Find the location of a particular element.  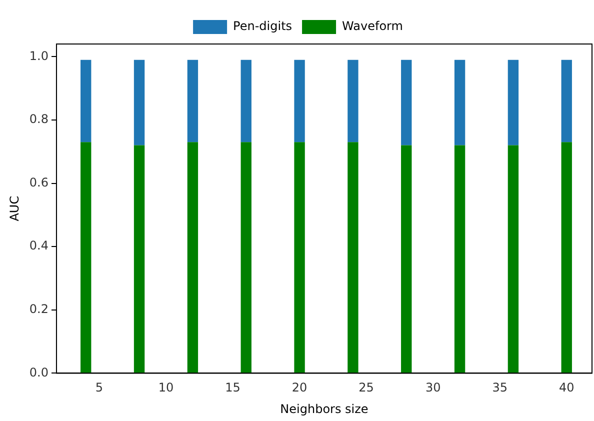

y-tick-label: 0.8 is located at coordinates (38, 119).